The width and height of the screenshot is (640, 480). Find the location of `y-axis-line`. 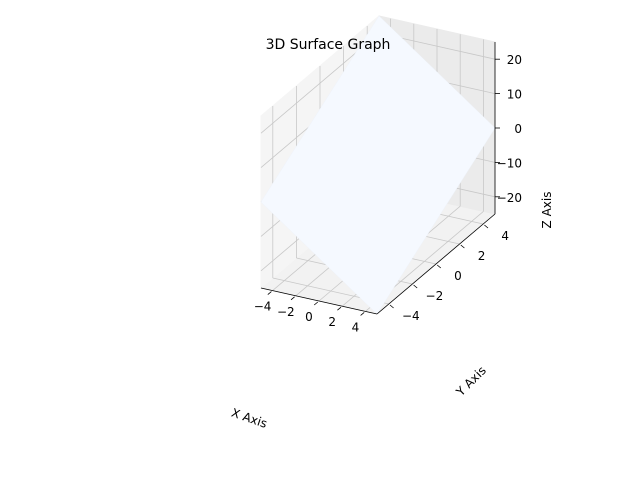

y-axis-line is located at coordinates (436, 264).